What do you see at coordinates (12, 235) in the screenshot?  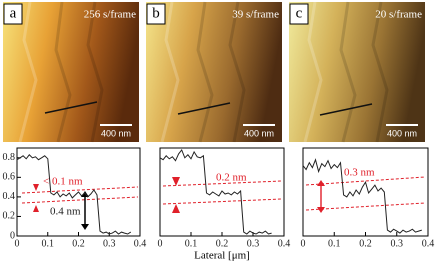 I see `y-tick-label: 0` at bounding box center [12, 235].